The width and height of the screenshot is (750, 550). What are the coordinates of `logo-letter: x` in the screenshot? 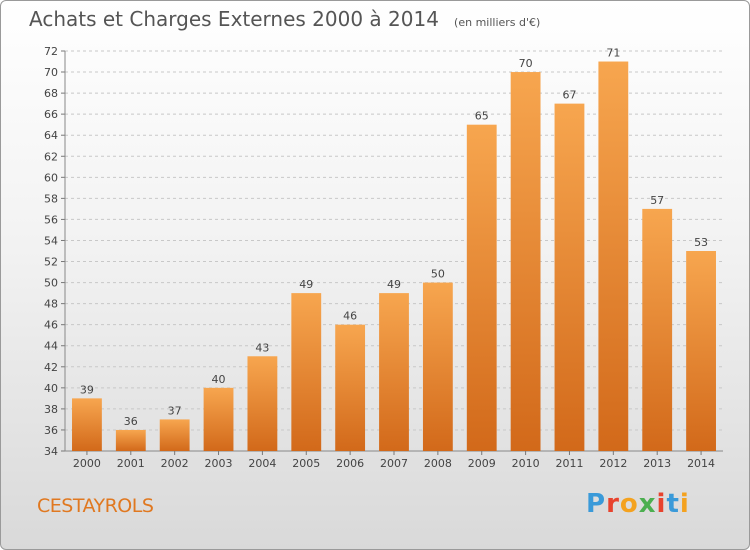 It's located at (647, 504).